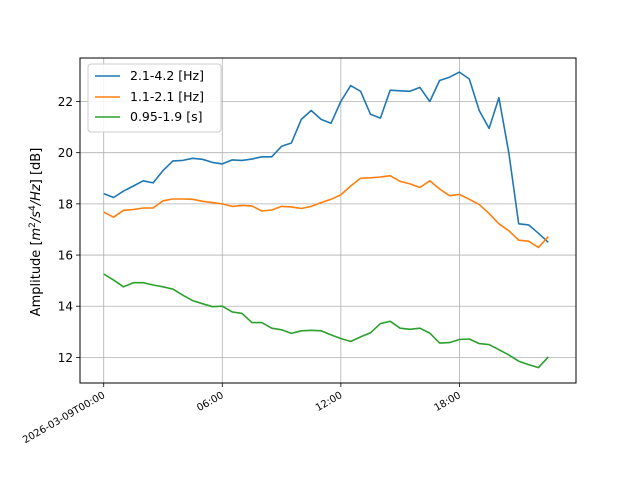 The image size is (640, 480). I want to click on y-tick-label: 20, so click(65, 153).